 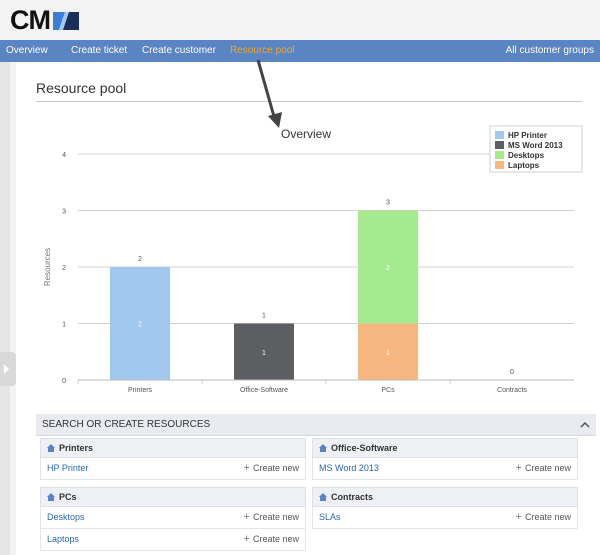 What do you see at coordinates (140, 259) in the screenshot?
I see `bar-total-label: 2` at bounding box center [140, 259].